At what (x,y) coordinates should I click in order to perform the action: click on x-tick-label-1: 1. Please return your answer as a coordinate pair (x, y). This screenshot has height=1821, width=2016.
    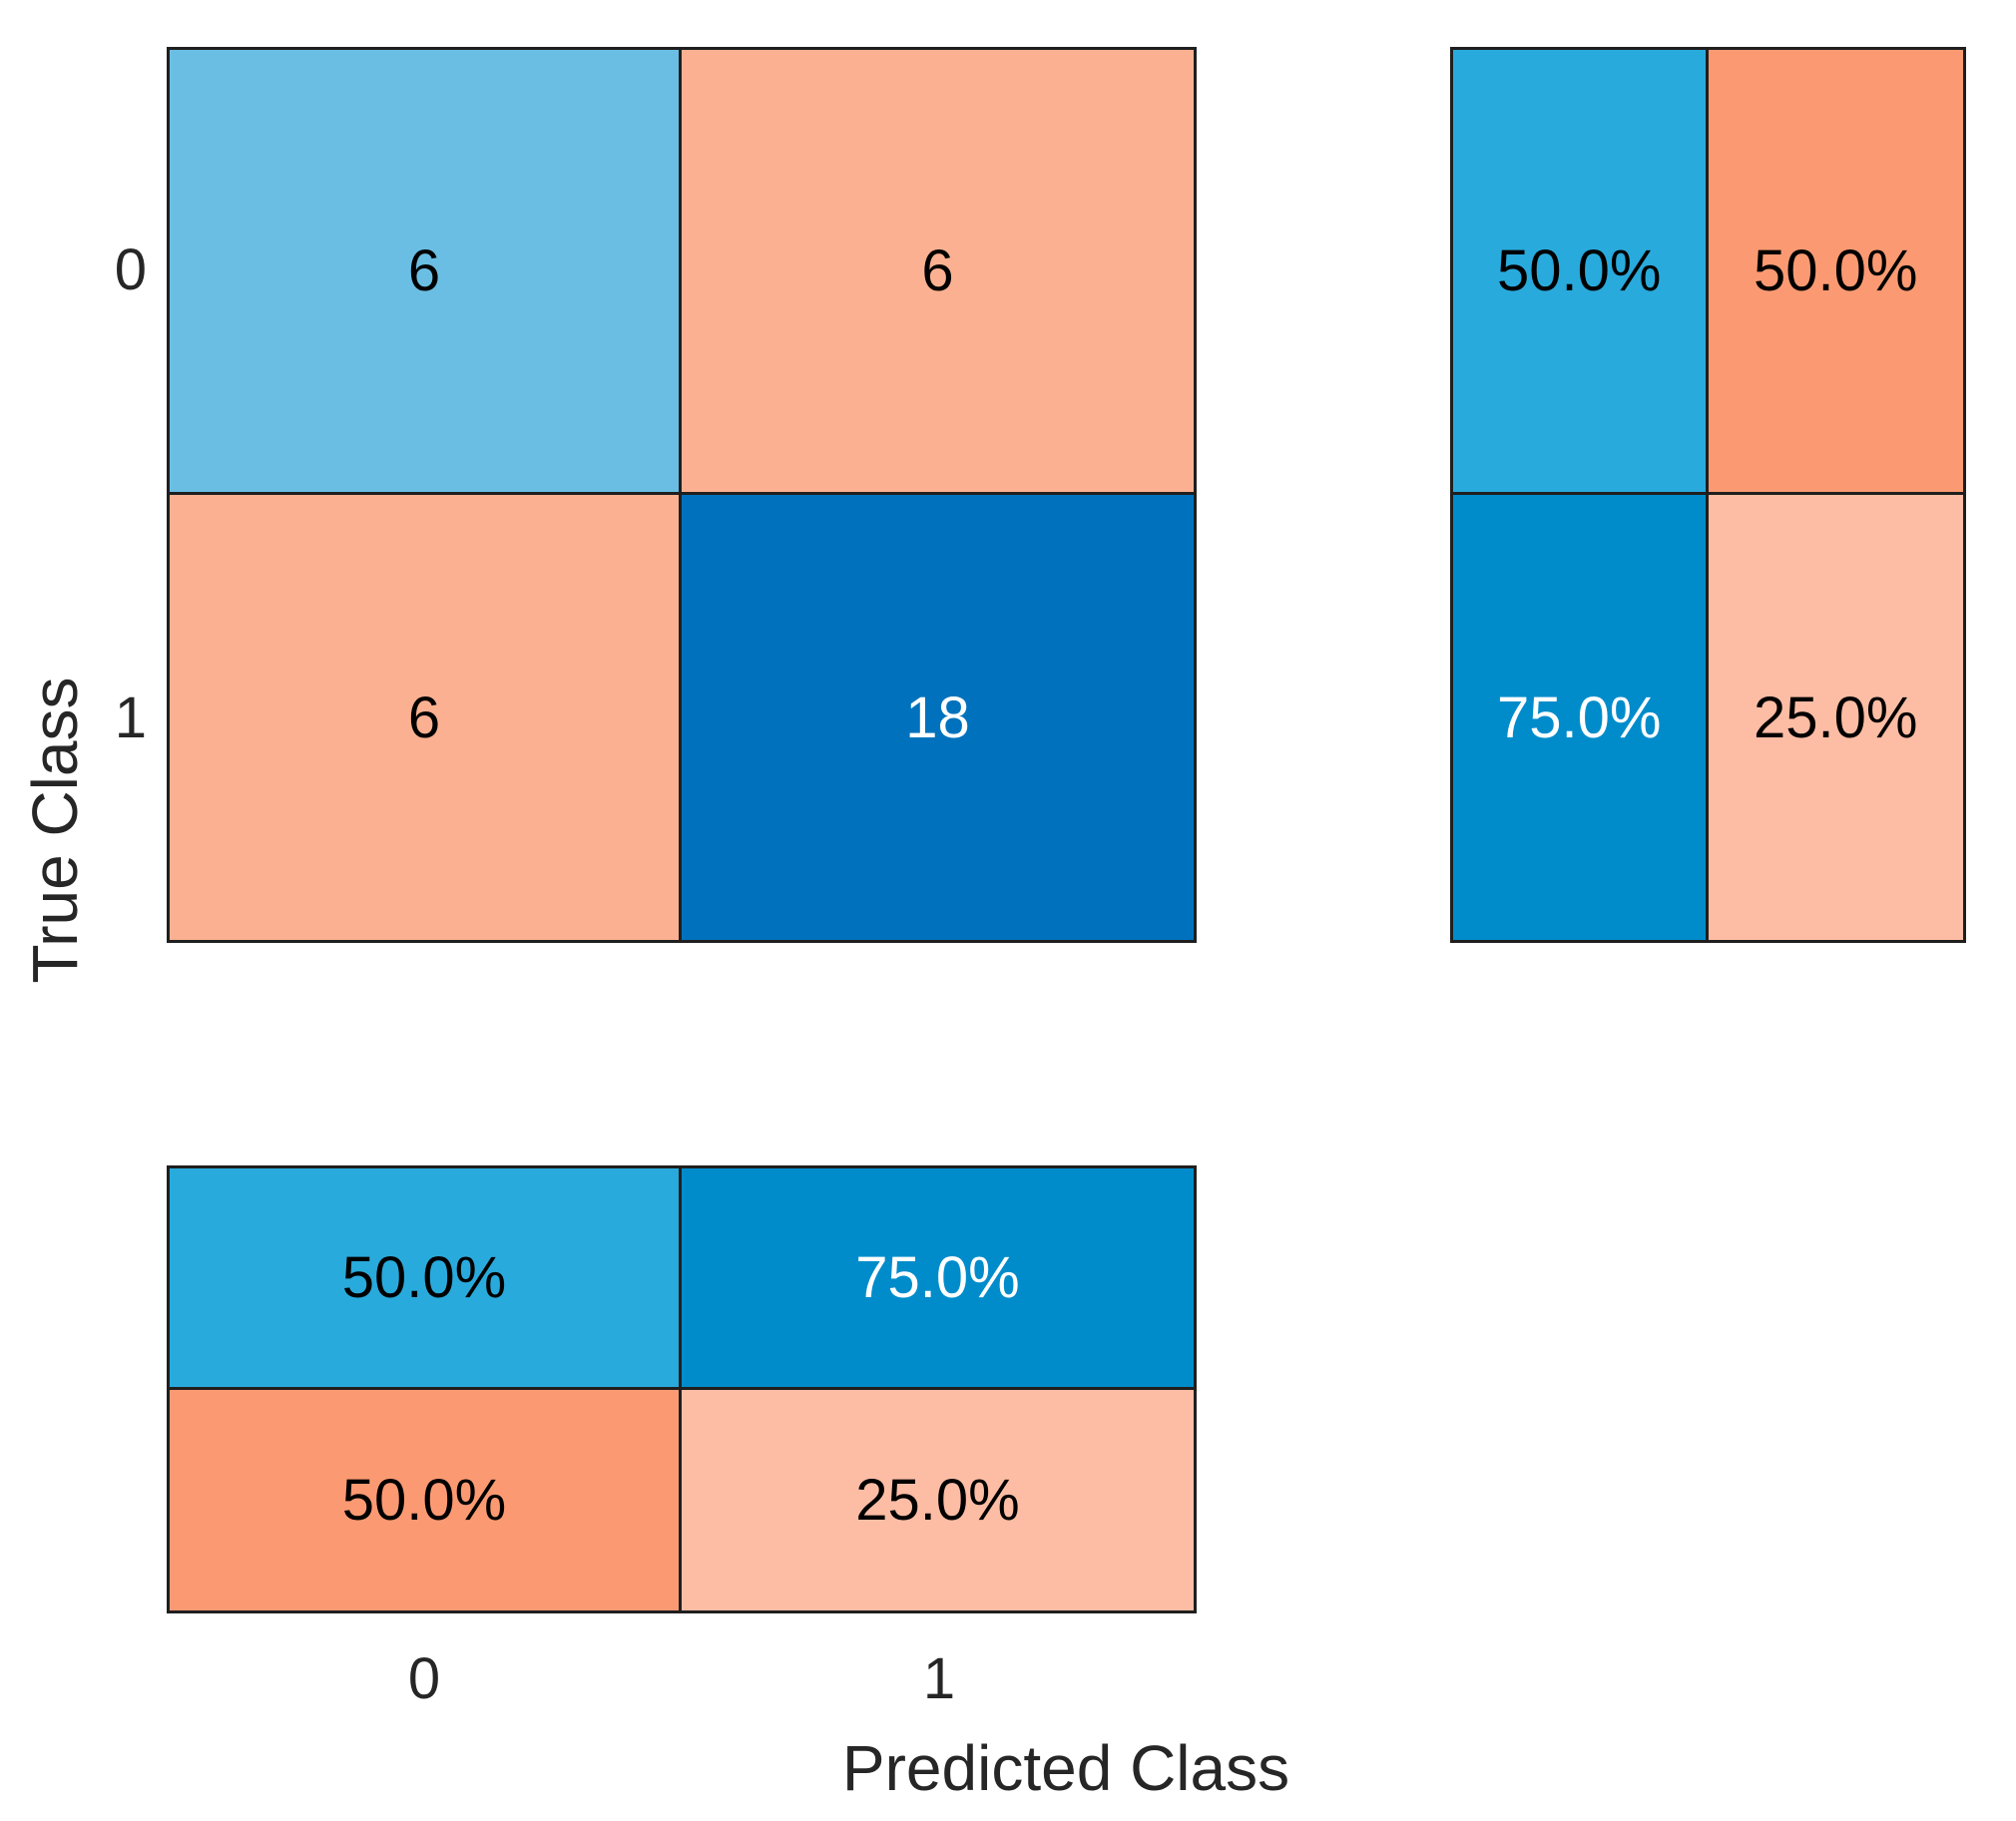
    Looking at the image, I should click on (939, 1678).